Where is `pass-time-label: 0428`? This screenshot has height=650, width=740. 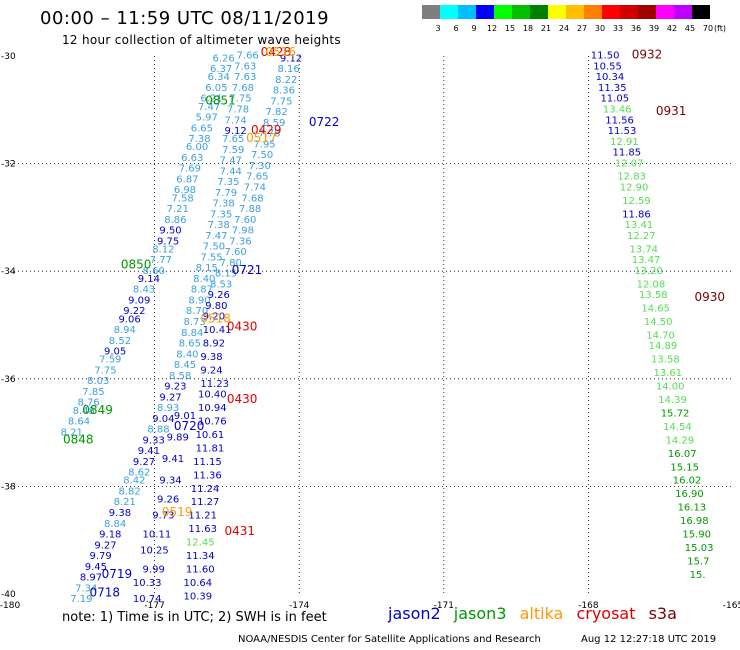
pass-time-label: 0428 is located at coordinates (276, 52).